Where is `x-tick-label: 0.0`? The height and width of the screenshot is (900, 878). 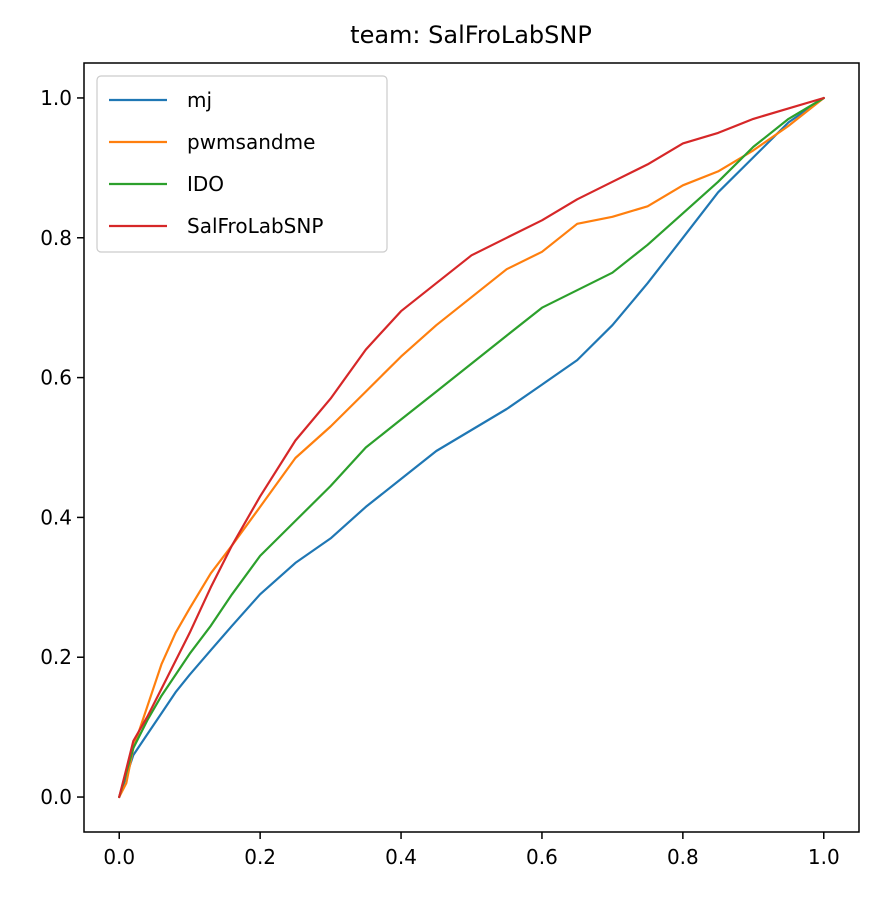
x-tick-label: 0.0 is located at coordinates (119, 857).